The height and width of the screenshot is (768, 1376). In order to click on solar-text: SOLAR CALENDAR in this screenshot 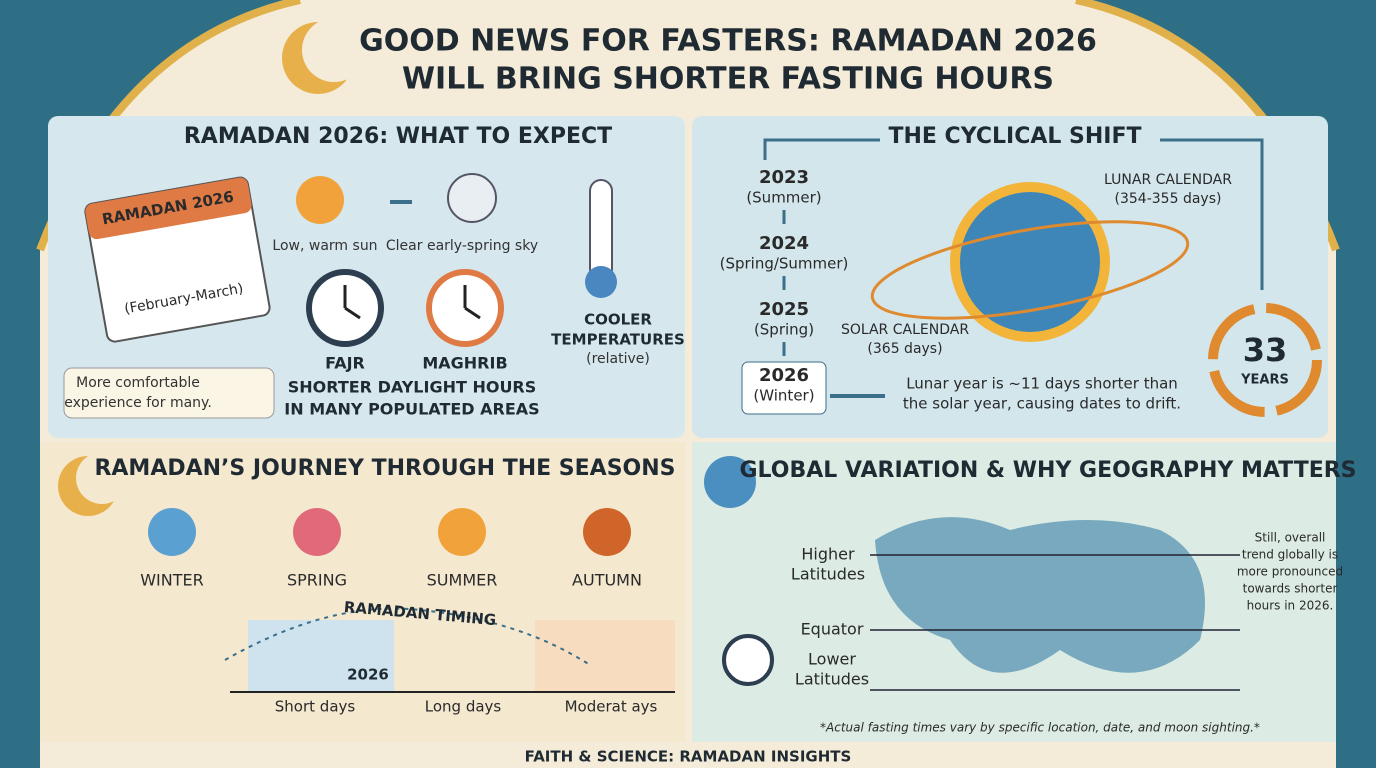, I will do `click(905, 330)`.